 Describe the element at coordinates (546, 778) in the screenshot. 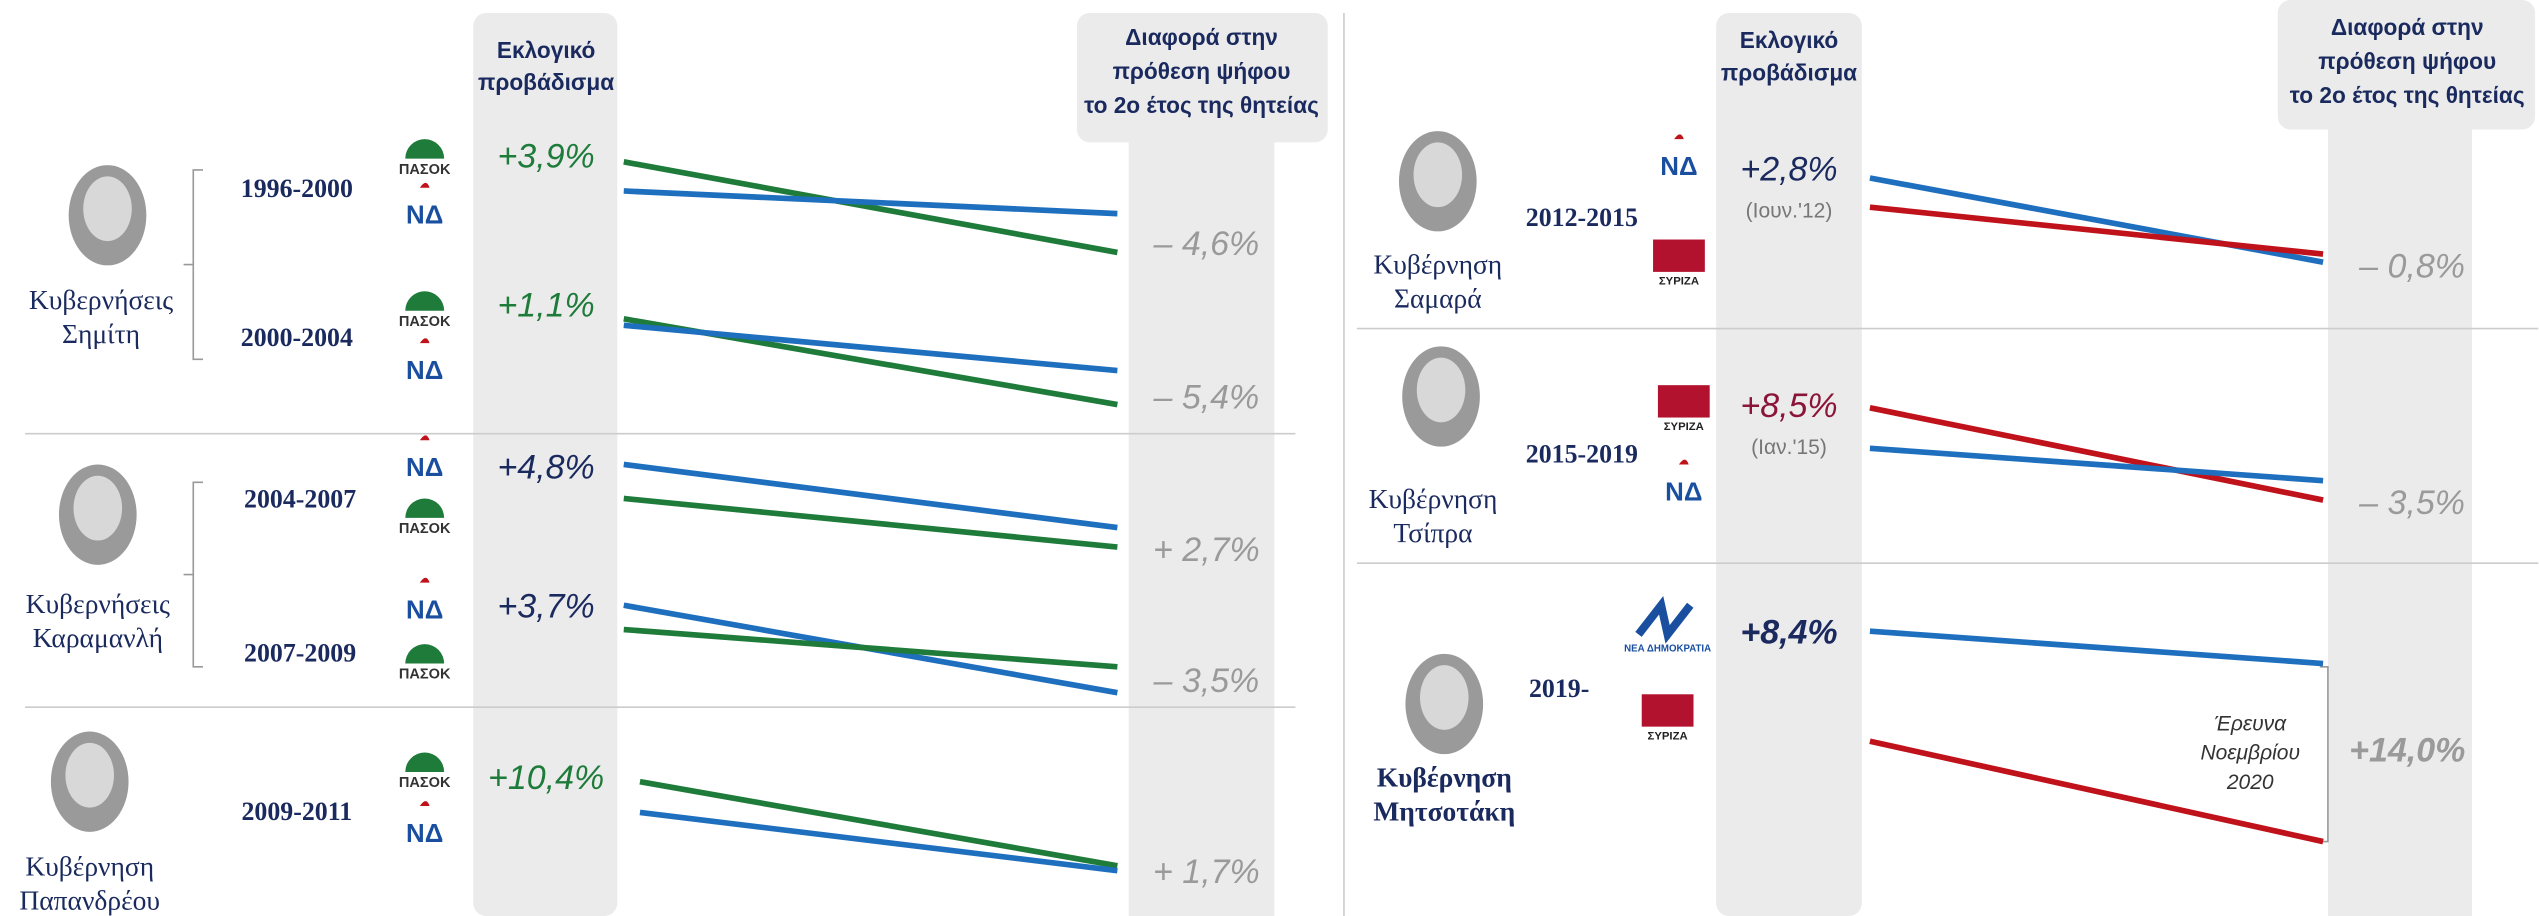

I see `lead: +10,4%` at that location.